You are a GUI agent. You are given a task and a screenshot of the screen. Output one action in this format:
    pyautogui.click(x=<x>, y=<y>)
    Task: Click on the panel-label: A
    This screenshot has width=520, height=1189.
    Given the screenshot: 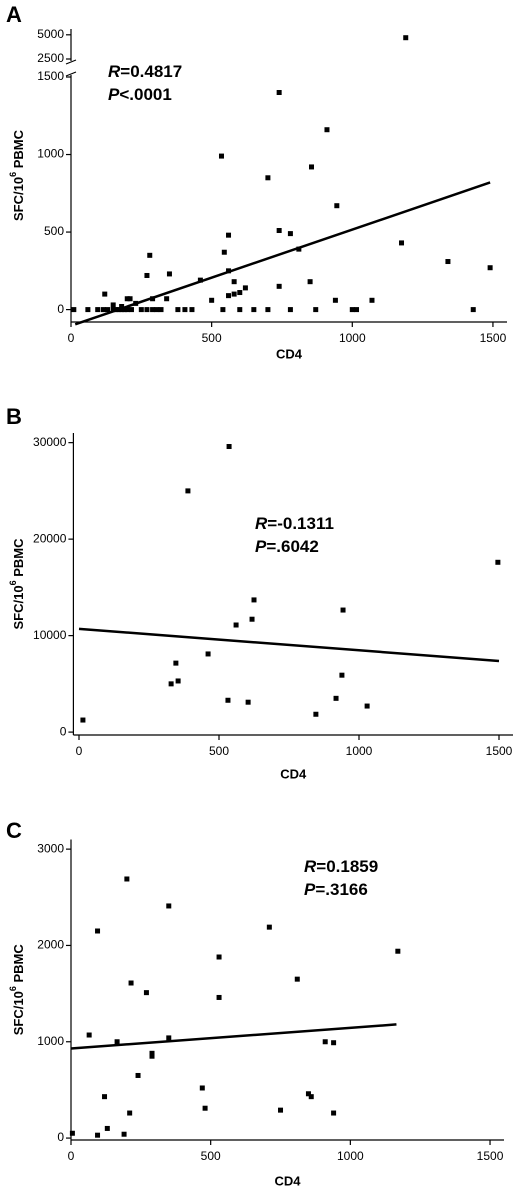 What is the action you would take?
    pyautogui.click(x=14, y=14)
    